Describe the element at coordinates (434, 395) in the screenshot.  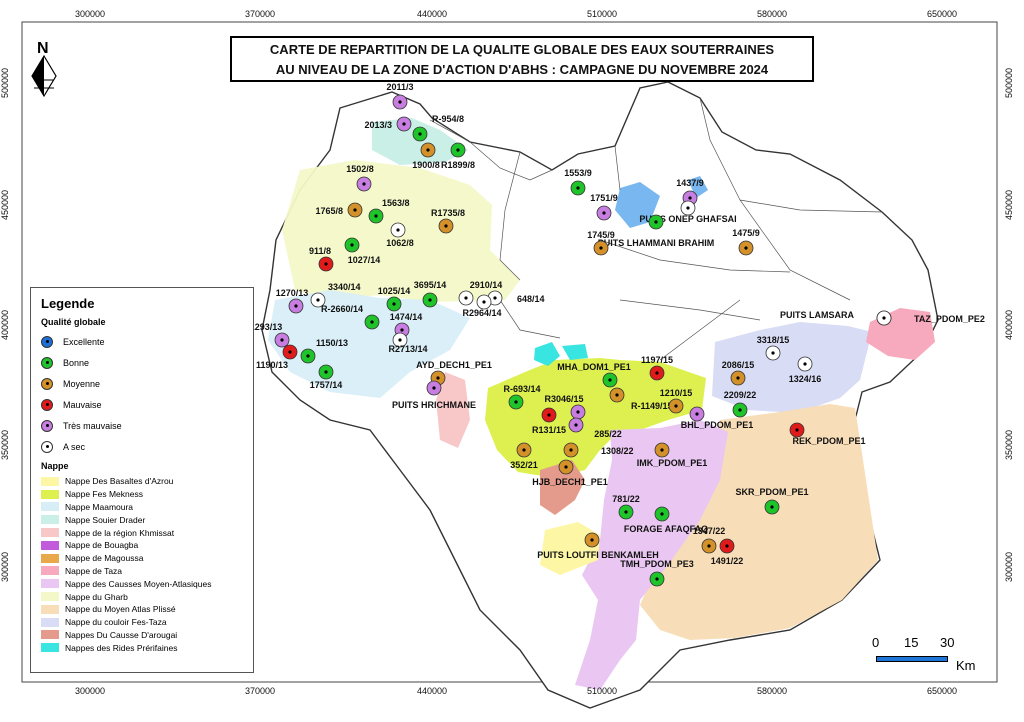
I see `well-marker: PUITS HRICHMANE` at that location.